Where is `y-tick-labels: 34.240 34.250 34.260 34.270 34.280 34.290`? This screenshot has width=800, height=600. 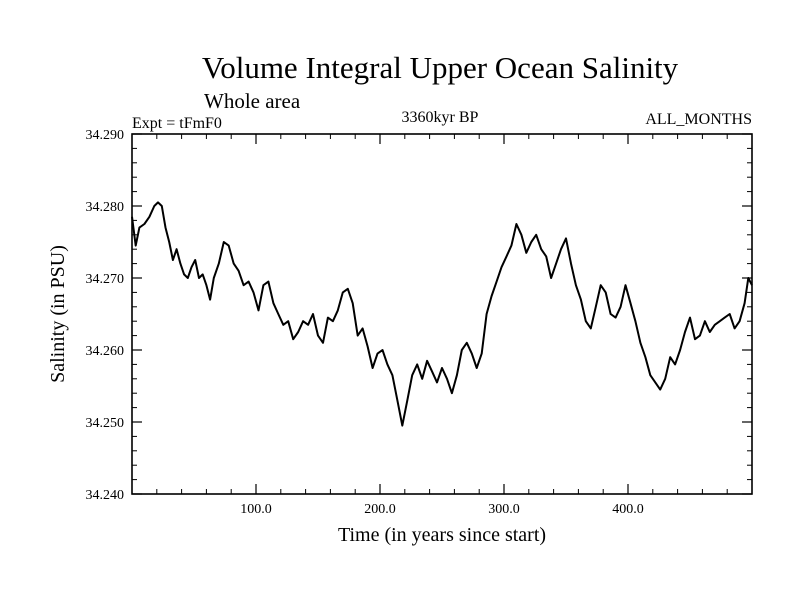
y-tick-labels: 34.240 34.250 34.260 34.270 34.280 34.290 is located at coordinates (105, 315).